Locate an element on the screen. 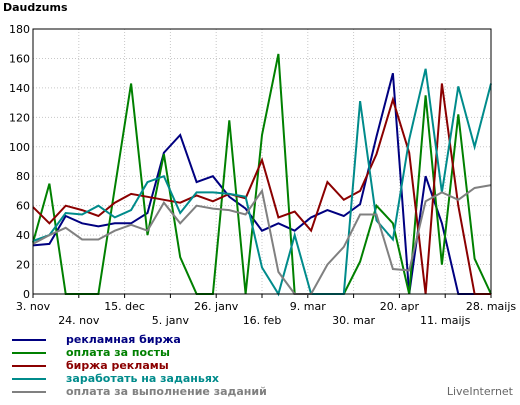  x-tick-label: 15. dec is located at coordinates (124, 306).